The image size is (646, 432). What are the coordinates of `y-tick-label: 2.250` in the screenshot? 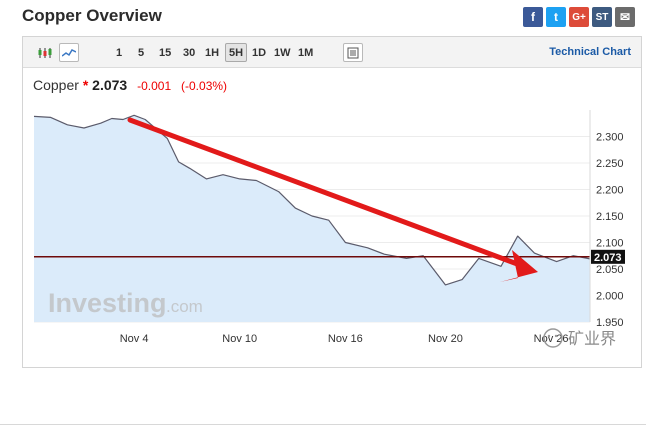 It's located at (610, 164).